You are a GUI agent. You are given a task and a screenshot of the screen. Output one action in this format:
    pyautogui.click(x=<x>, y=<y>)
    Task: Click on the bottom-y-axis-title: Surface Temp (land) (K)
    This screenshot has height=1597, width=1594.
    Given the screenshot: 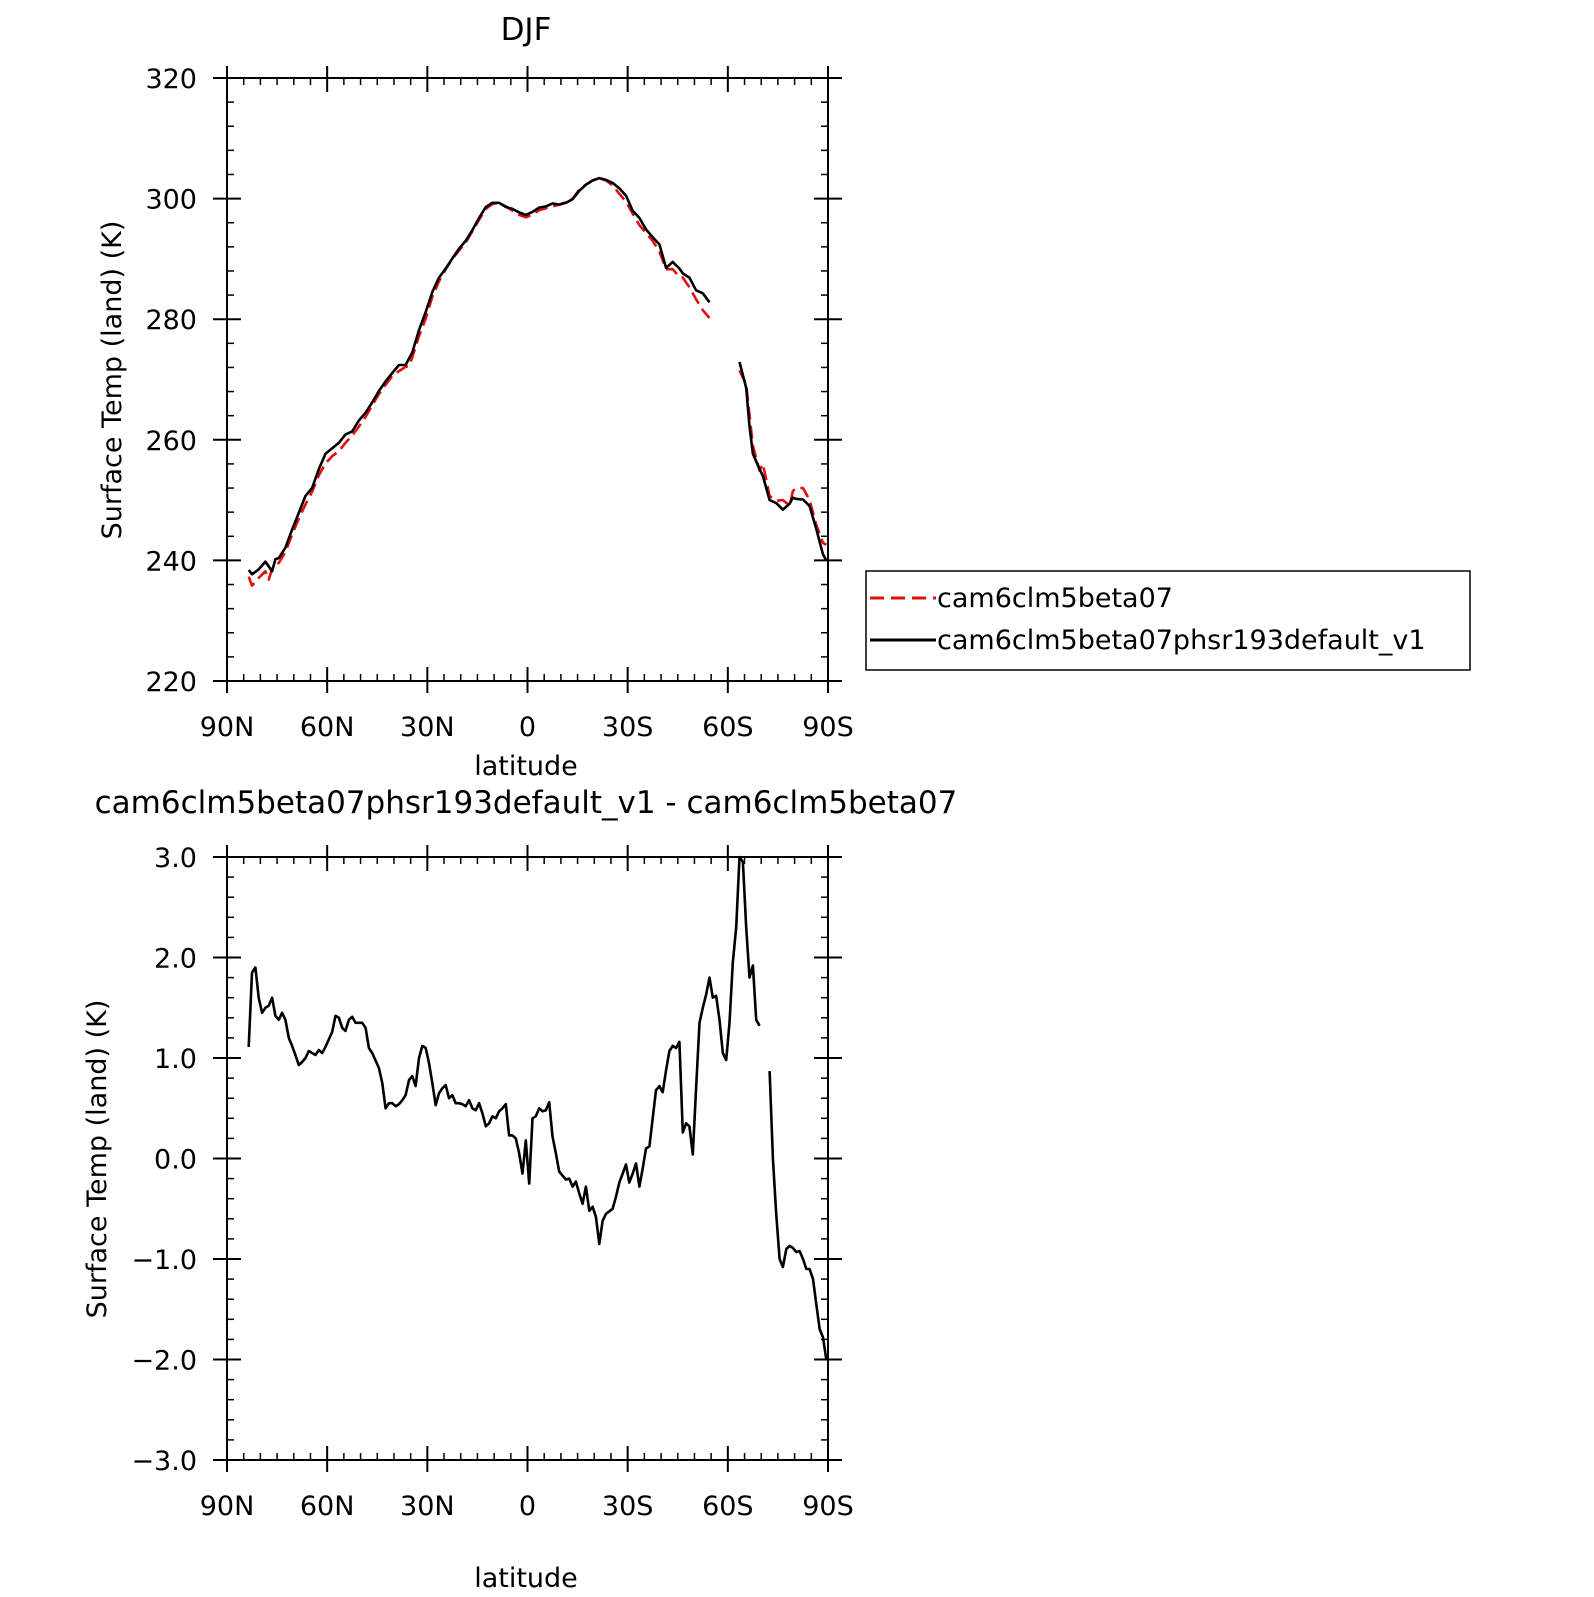 What is the action you would take?
    pyautogui.click(x=97, y=1159)
    